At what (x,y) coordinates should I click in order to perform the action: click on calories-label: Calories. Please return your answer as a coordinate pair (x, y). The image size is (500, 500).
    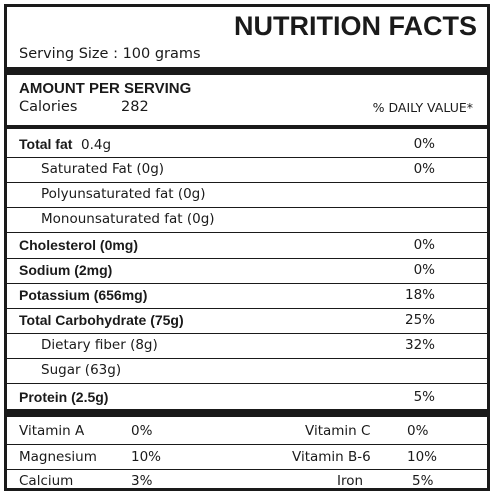
    Looking at the image, I should click on (48, 107).